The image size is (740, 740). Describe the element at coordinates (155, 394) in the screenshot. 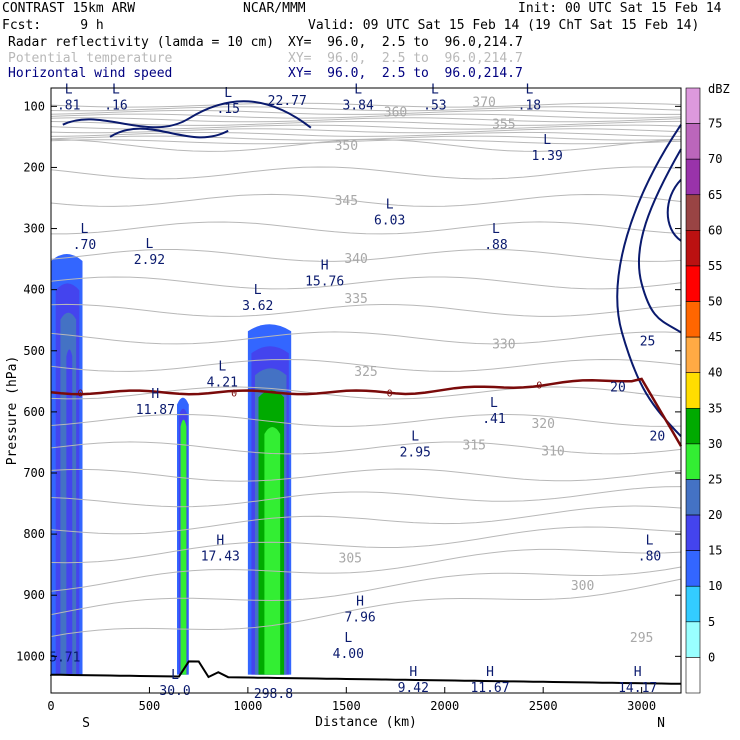

I see `extremum-15-kind: H` at that location.